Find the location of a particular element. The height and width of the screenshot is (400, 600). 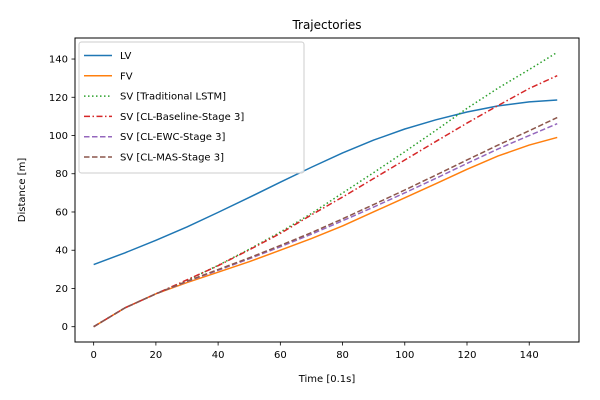

y-tick-label: 120 is located at coordinates (58, 98).